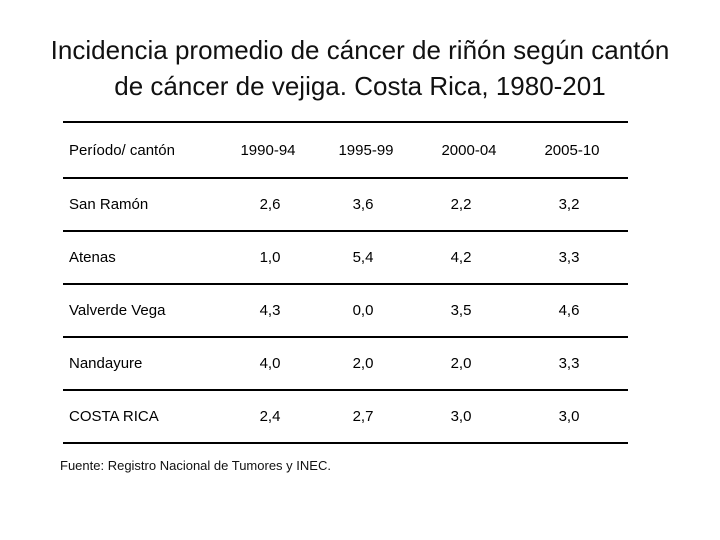 The width and height of the screenshot is (720, 540). What do you see at coordinates (363, 204) in the screenshot?
I see `table-cell: 3,6` at bounding box center [363, 204].